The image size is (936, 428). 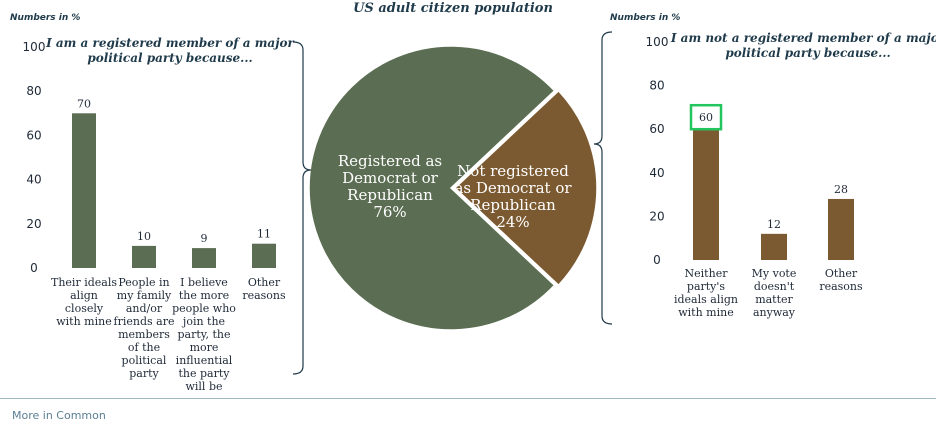 I want to click on right-data-label: 60, so click(x=706, y=117).